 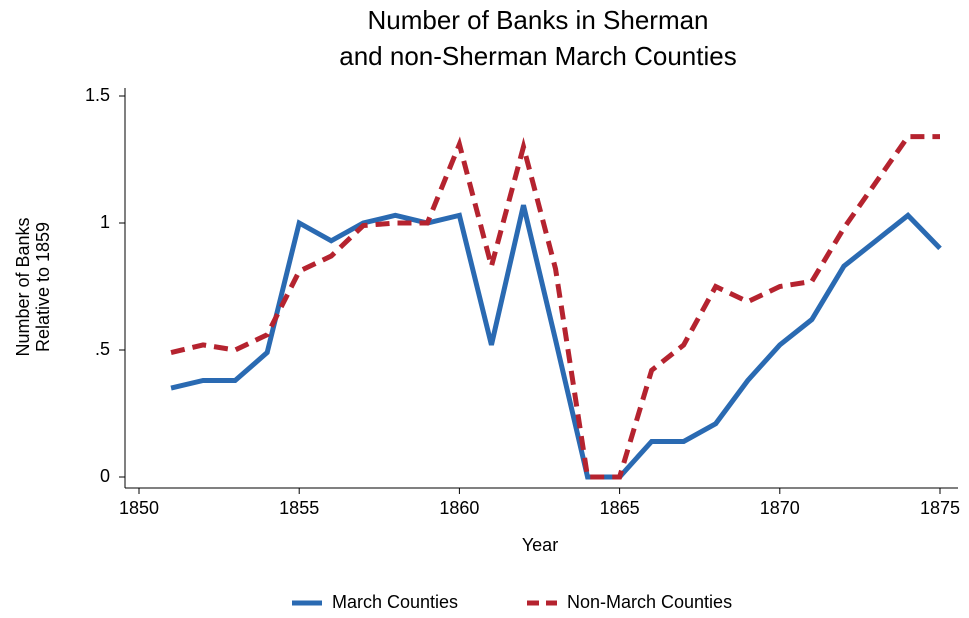 What do you see at coordinates (620, 508) in the screenshot?
I see `x-tick-label: 1865` at bounding box center [620, 508].